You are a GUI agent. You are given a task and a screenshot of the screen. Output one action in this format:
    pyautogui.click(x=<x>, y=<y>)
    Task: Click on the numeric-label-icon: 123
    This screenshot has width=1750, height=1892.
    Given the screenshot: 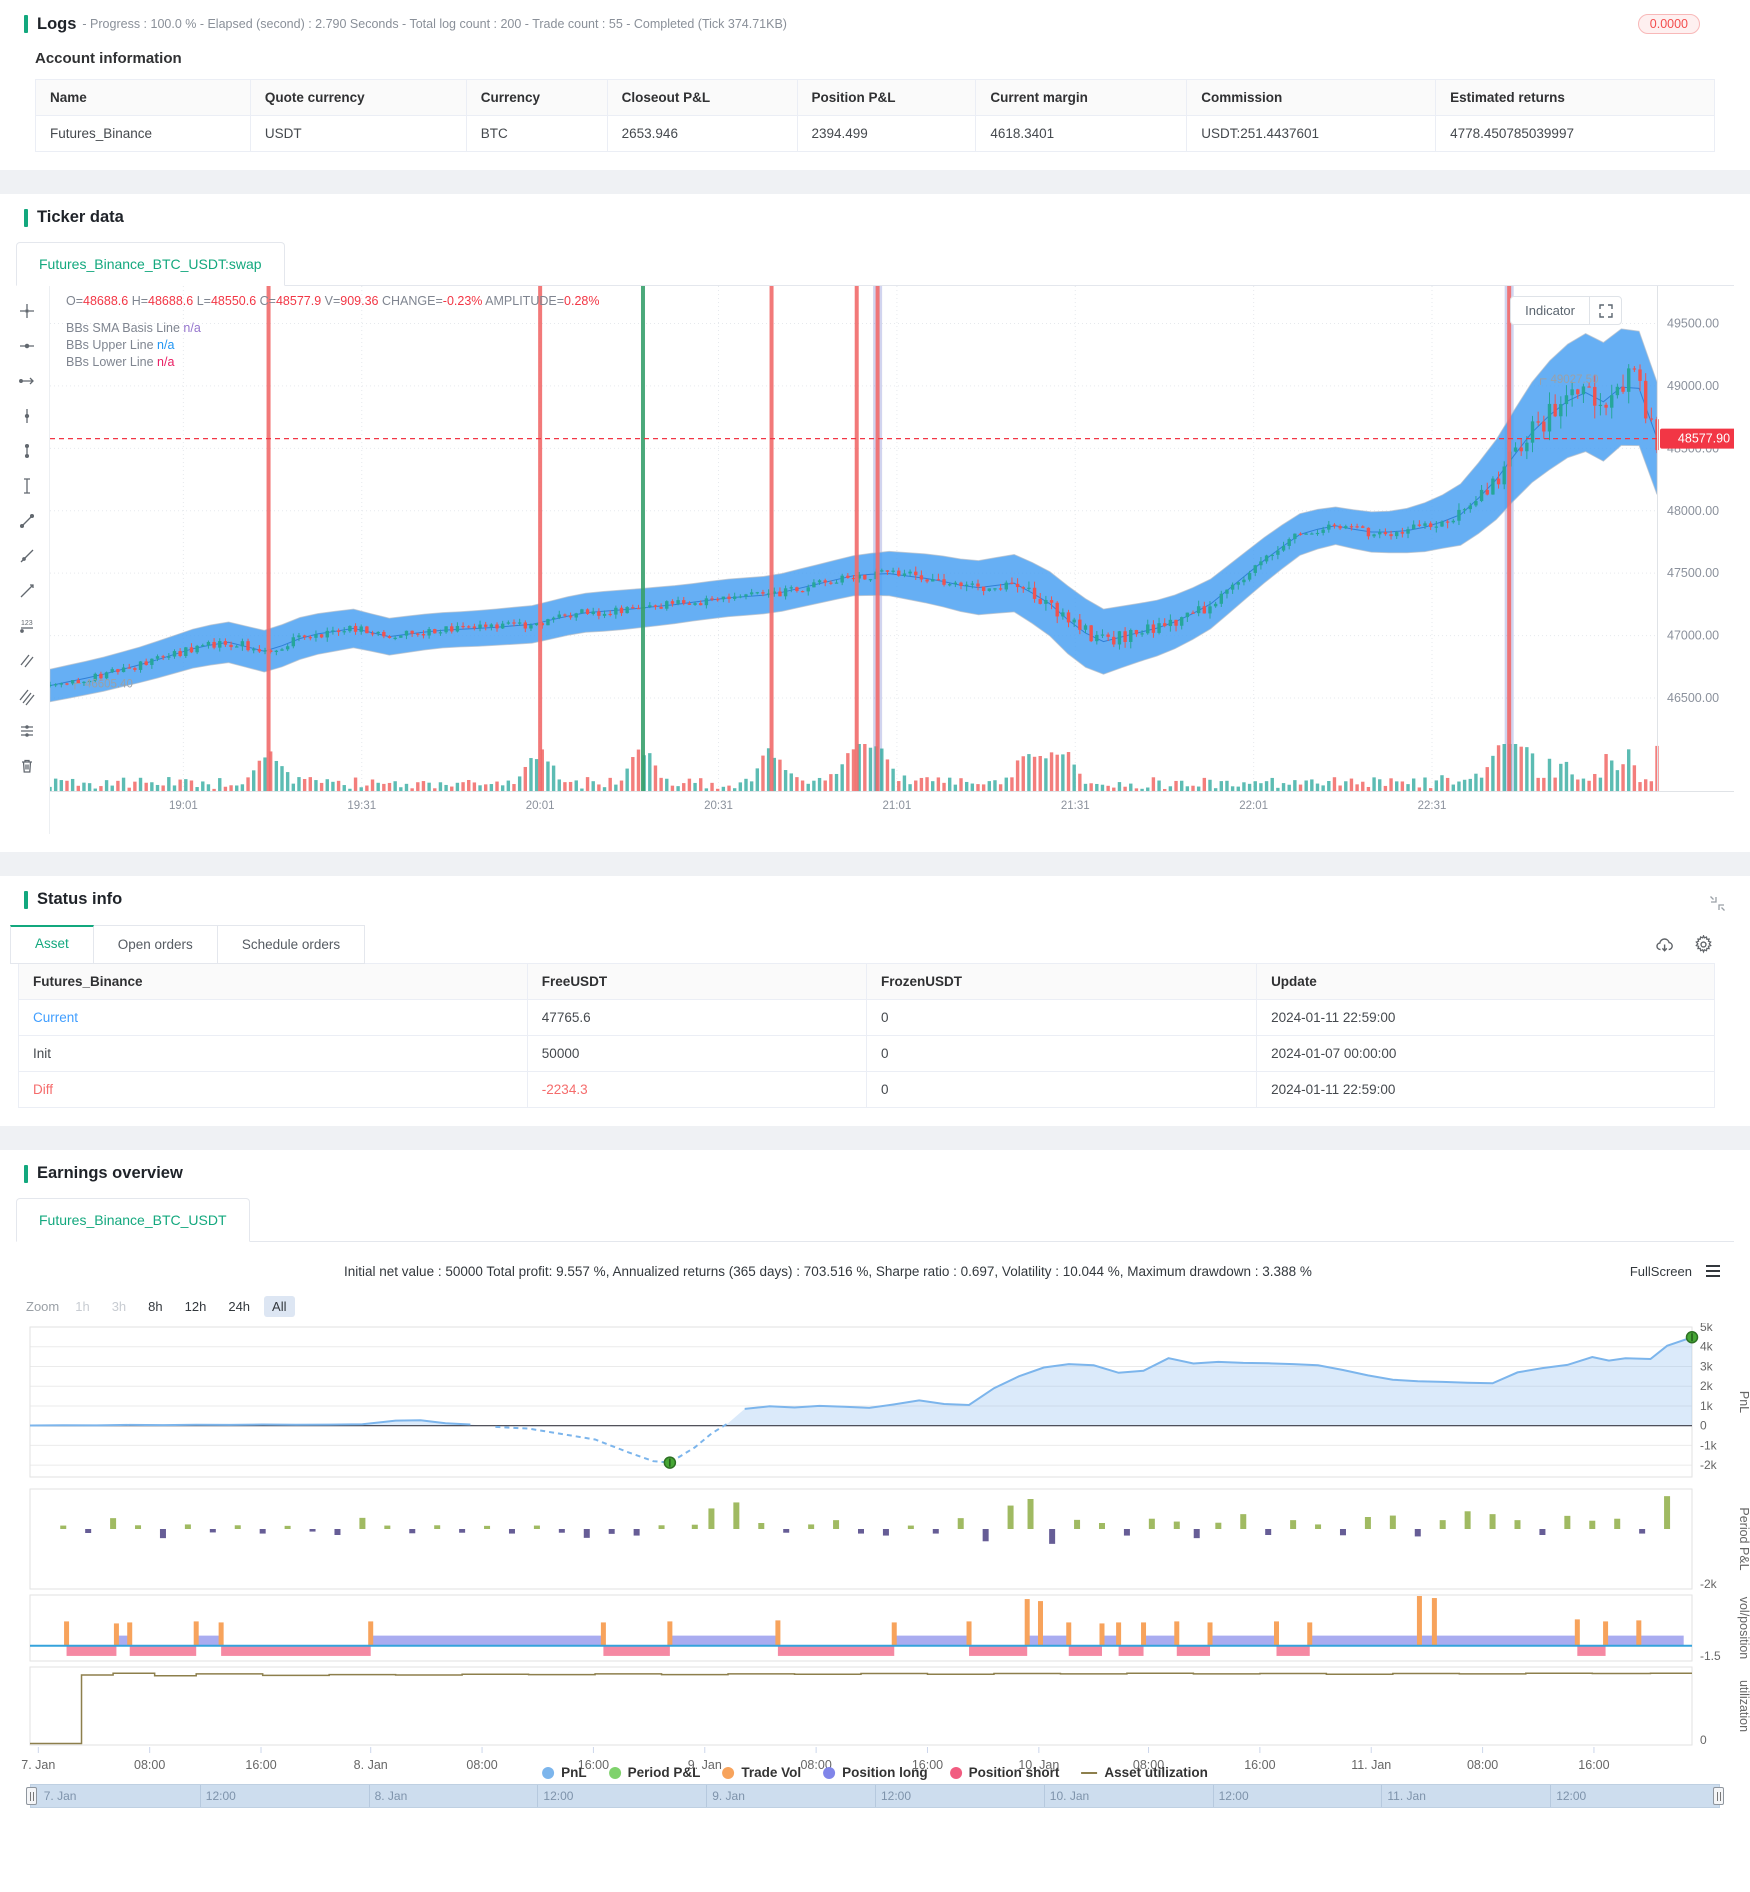 What is the action you would take?
    pyautogui.click(x=27, y=626)
    